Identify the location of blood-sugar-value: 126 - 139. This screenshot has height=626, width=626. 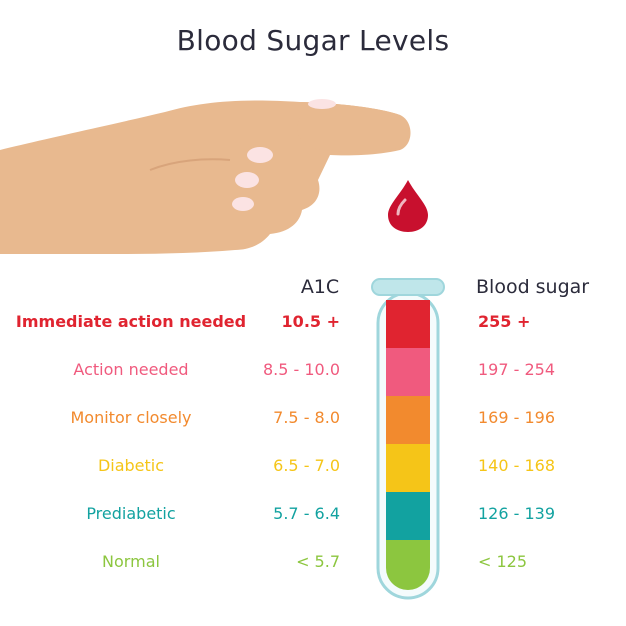
(517, 513).